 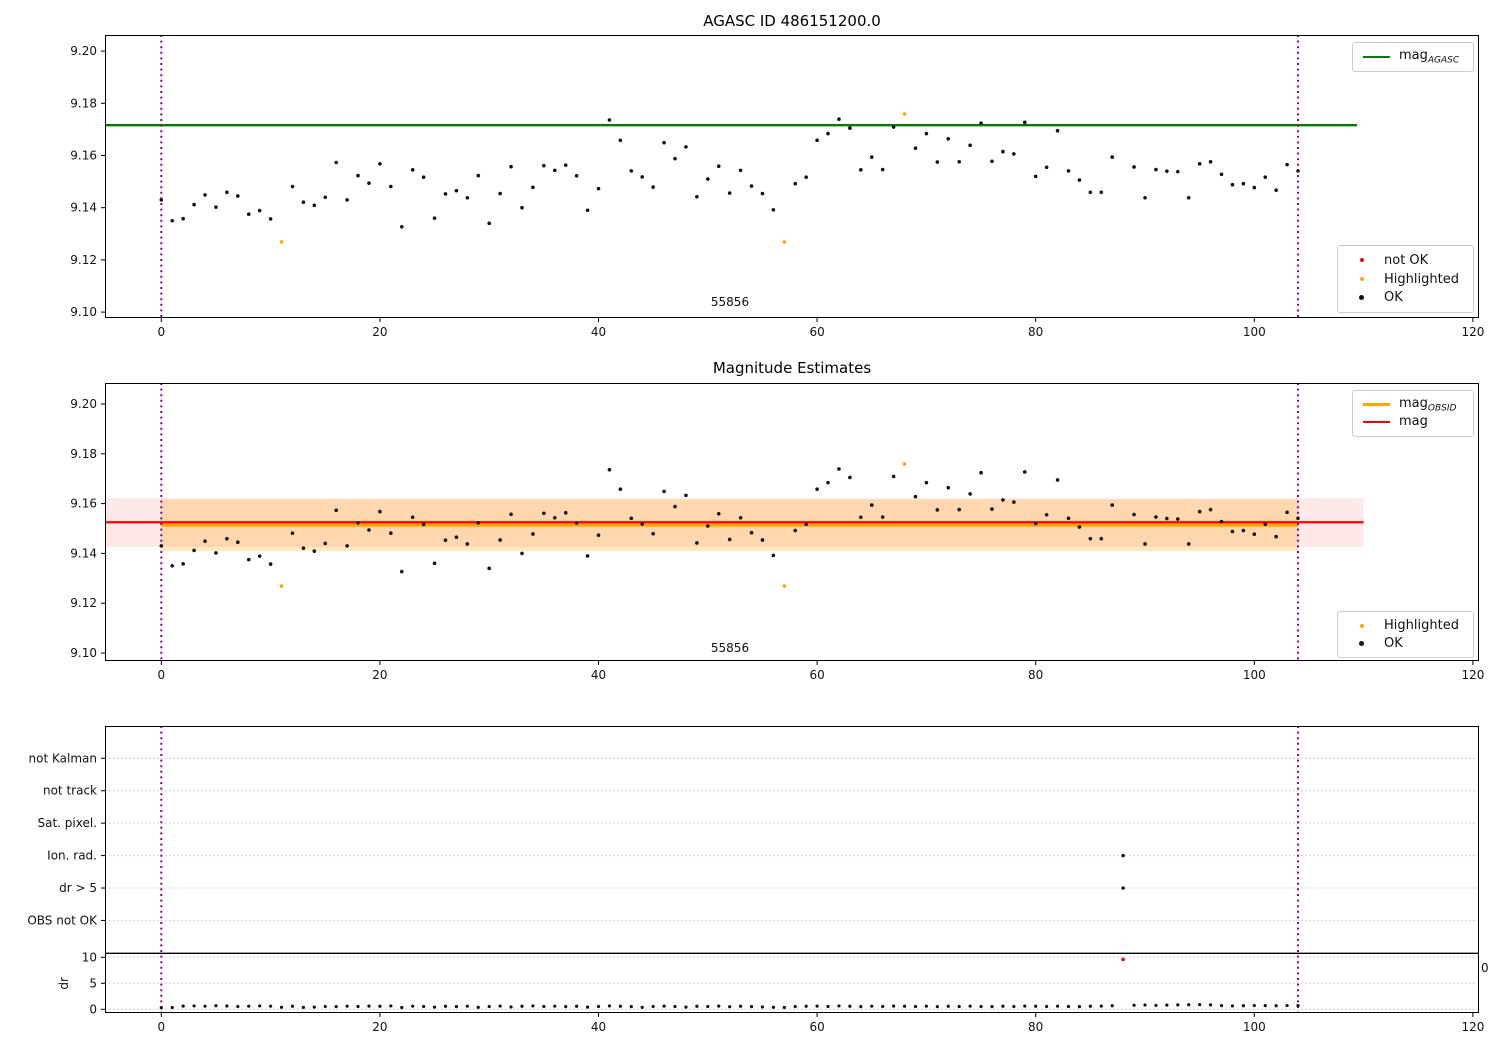 I want to click on top-plot-title: AGASC ID 486151200.0, so click(x=792, y=21).